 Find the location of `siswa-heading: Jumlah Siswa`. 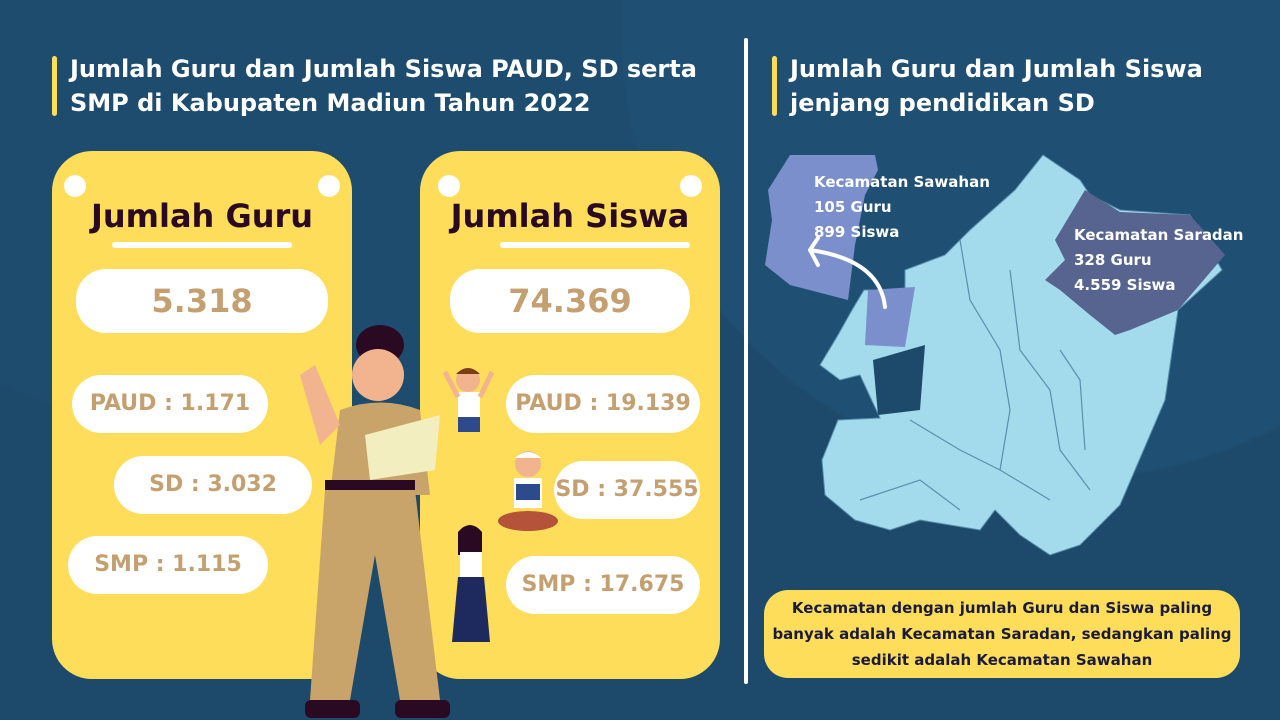

siswa-heading: Jumlah Siswa is located at coordinates (570, 216).